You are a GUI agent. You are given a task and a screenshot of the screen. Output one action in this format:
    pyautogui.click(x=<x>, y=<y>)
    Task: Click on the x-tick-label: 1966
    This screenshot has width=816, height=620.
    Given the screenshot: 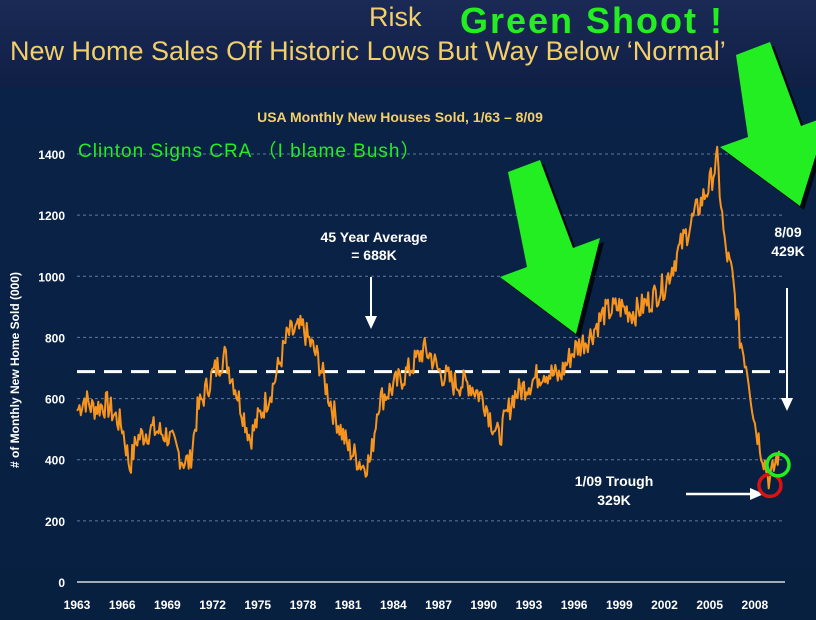 What is the action you would take?
    pyautogui.click(x=122, y=605)
    